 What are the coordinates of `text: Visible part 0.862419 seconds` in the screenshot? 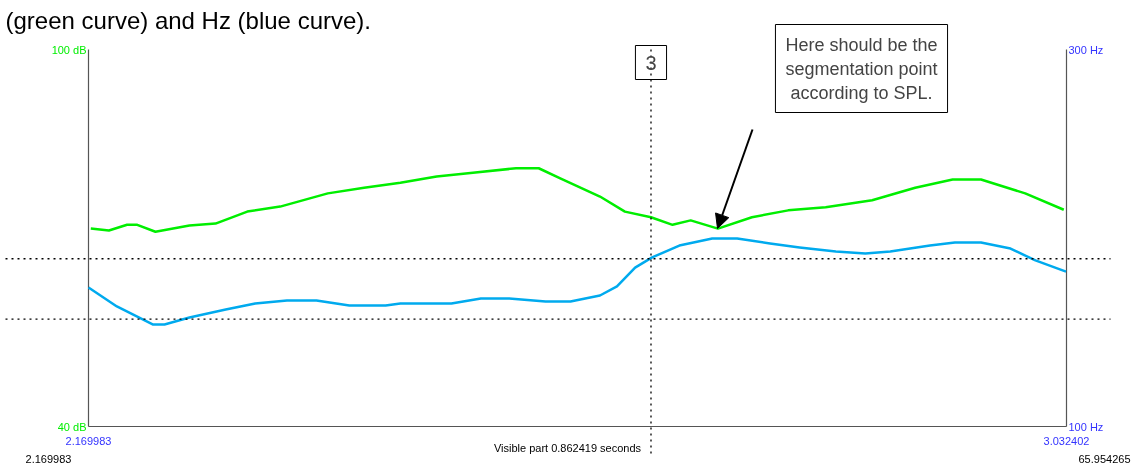 It's located at (567, 447).